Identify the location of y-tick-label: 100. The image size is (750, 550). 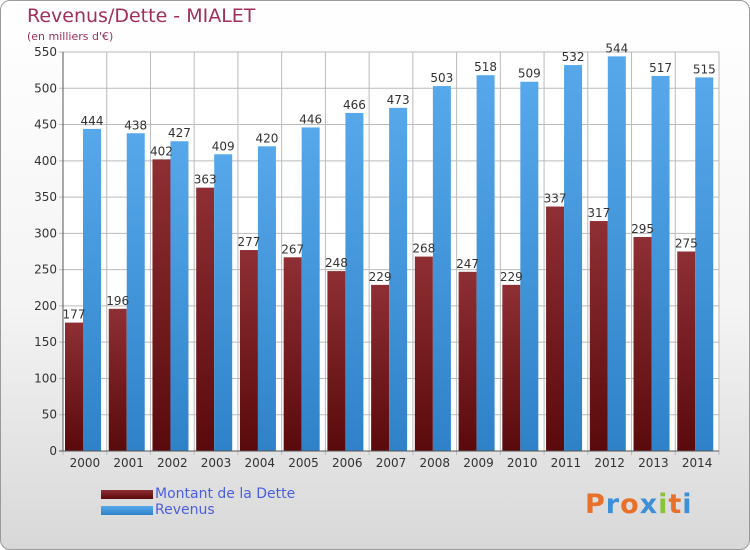
(45, 378).